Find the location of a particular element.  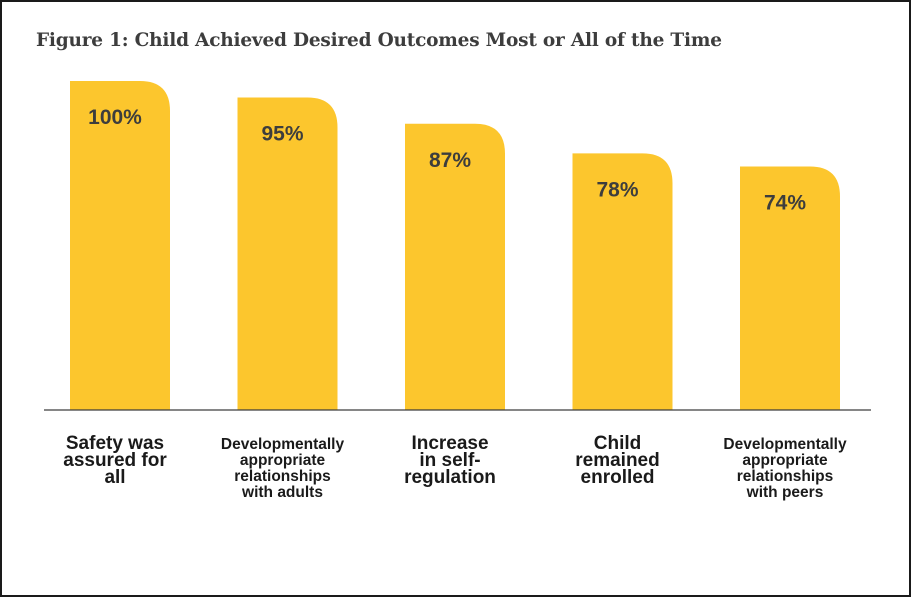

category-label-line: Child is located at coordinates (618, 443).